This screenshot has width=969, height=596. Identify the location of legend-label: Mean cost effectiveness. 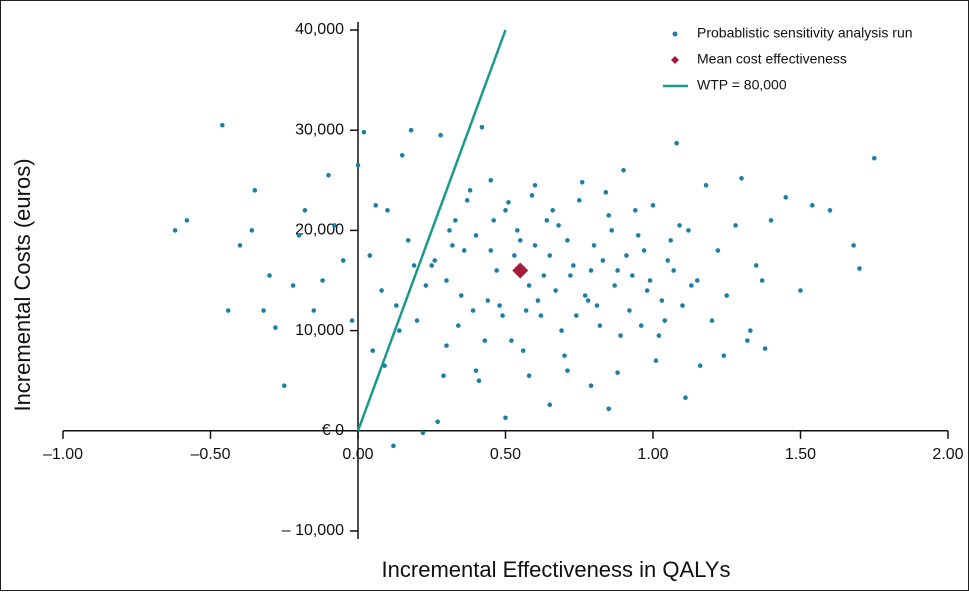
(772, 59).